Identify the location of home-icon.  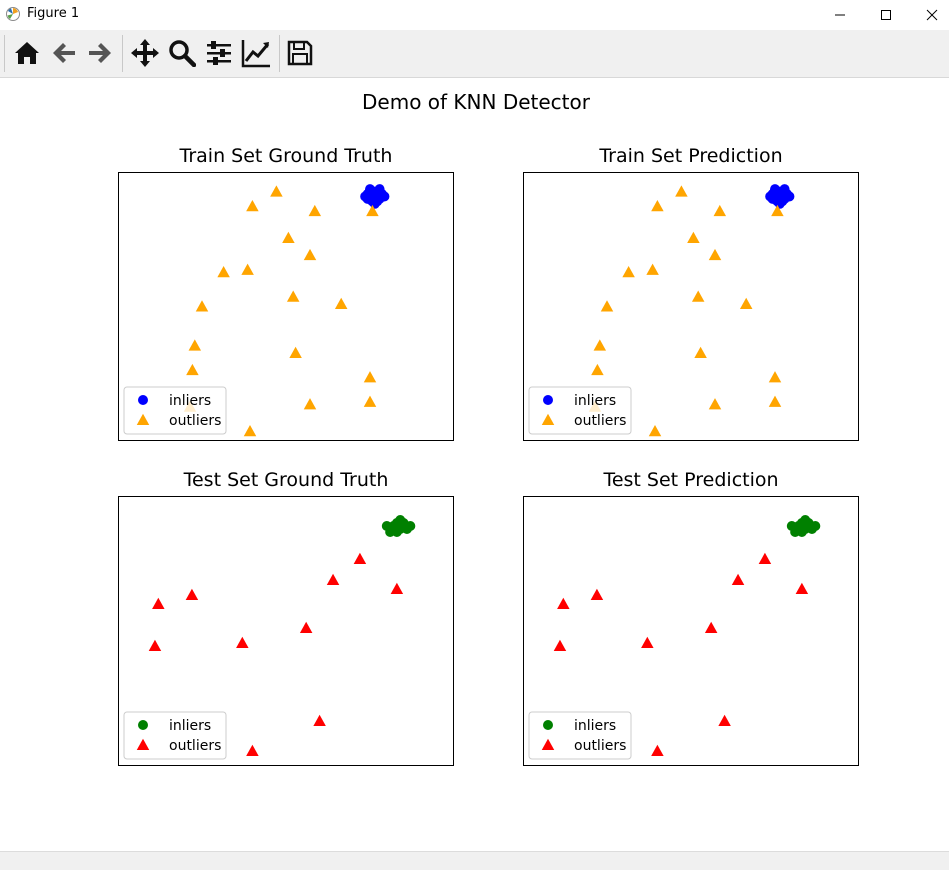
(27, 53).